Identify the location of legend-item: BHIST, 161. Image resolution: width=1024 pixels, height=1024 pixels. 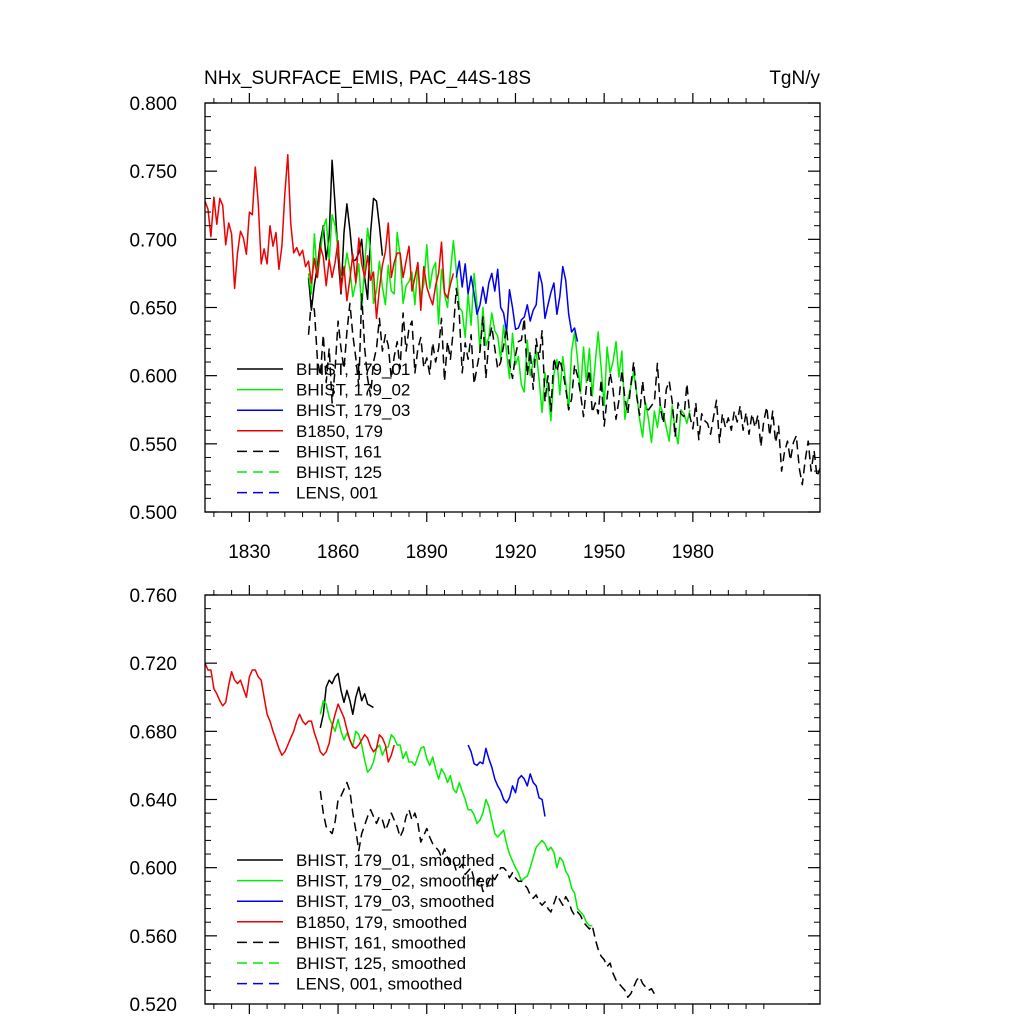
(309, 451).